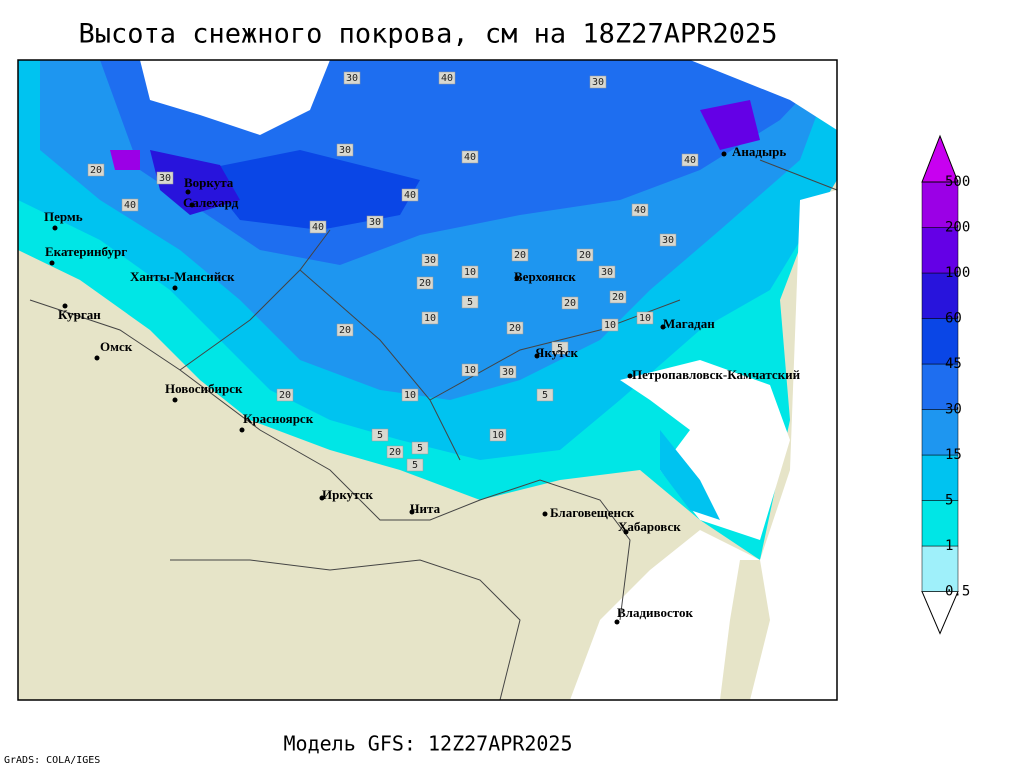 The width and height of the screenshot is (1024, 768). Describe the element at coordinates (425, 508) in the screenshot. I see `city-label: Чита` at that location.